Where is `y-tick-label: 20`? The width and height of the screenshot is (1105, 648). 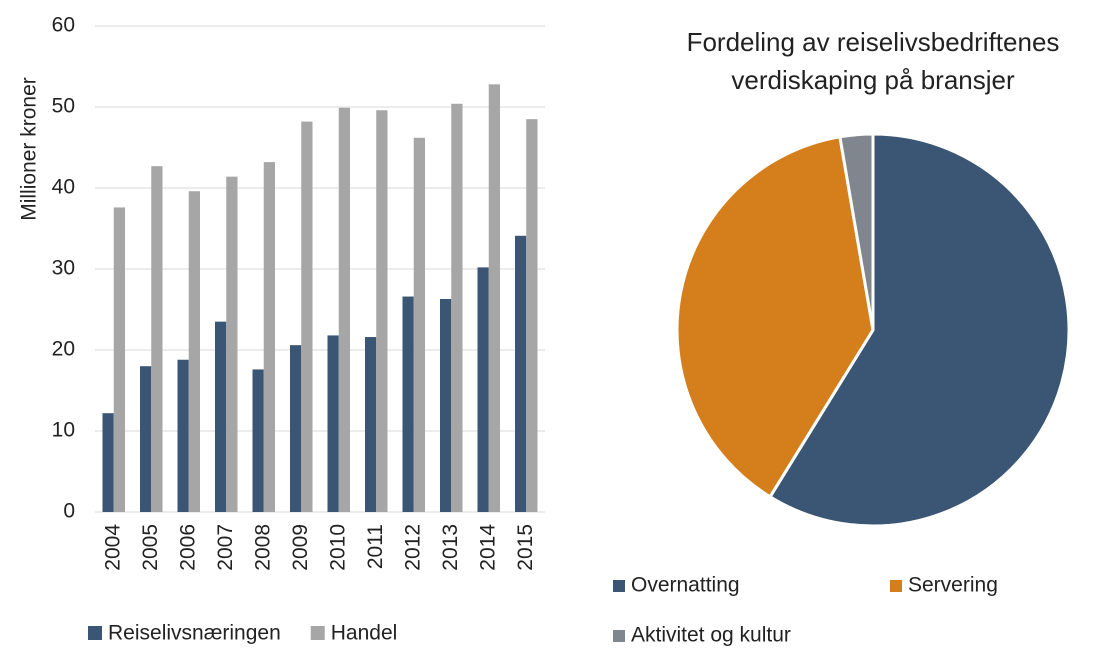
y-tick-label: 20 is located at coordinates (63, 349).